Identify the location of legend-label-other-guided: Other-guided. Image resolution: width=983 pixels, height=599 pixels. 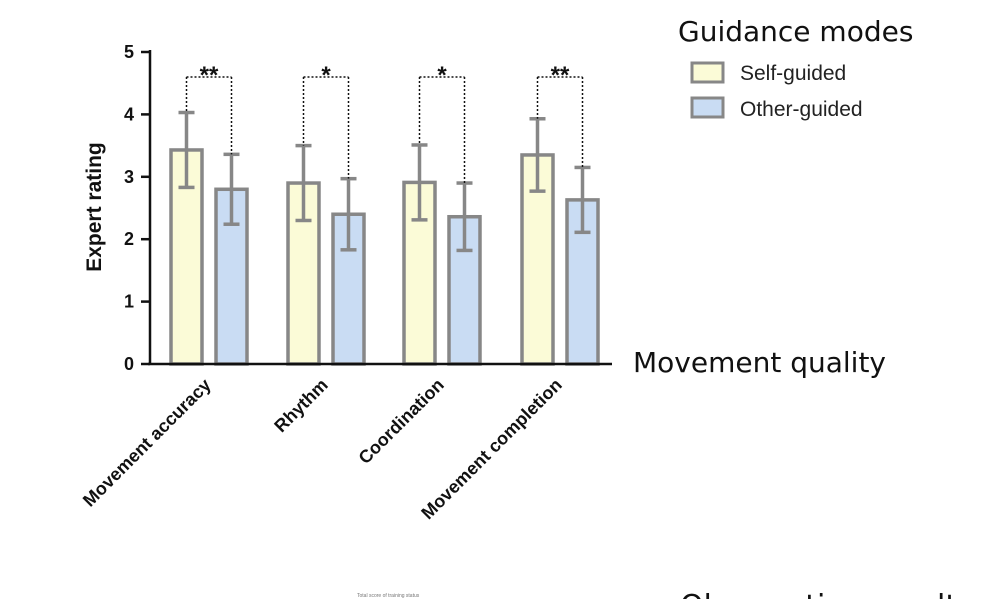
(801, 109).